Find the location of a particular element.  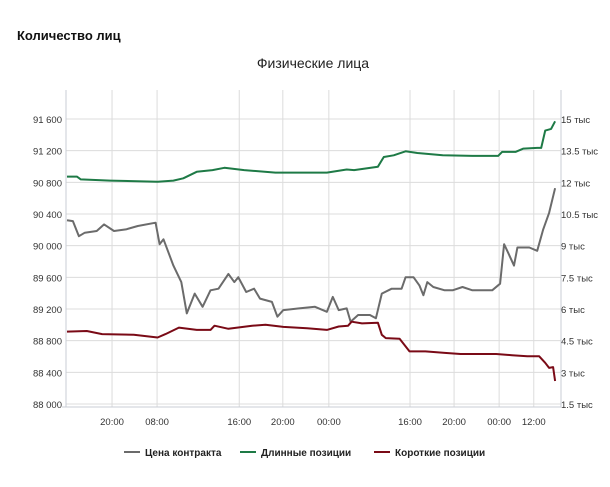

y-left-tick-label: 90 800 is located at coordinates (47, 183).